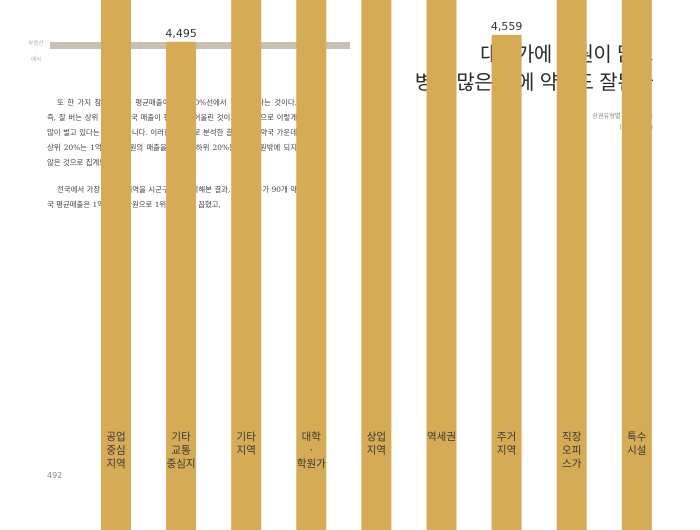  I want to click on category-label-8: 특수 시설, so click(637, 444).